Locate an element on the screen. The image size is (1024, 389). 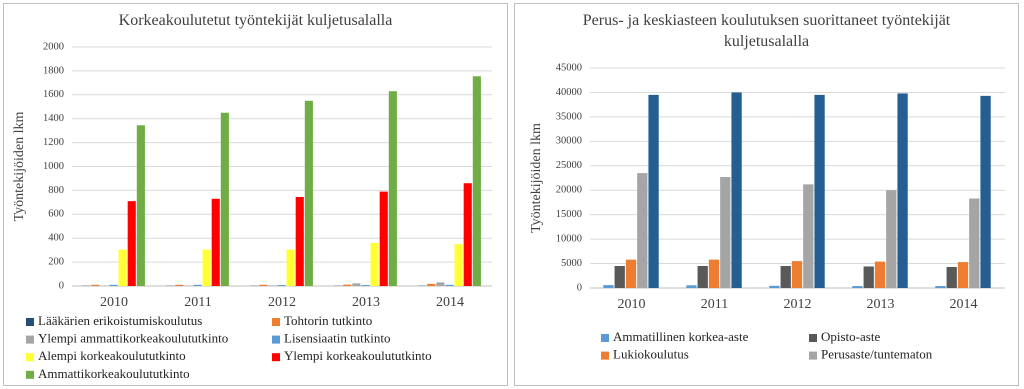
legend-label: Tohtorin tutkinto is located at coordinates (328, 320).